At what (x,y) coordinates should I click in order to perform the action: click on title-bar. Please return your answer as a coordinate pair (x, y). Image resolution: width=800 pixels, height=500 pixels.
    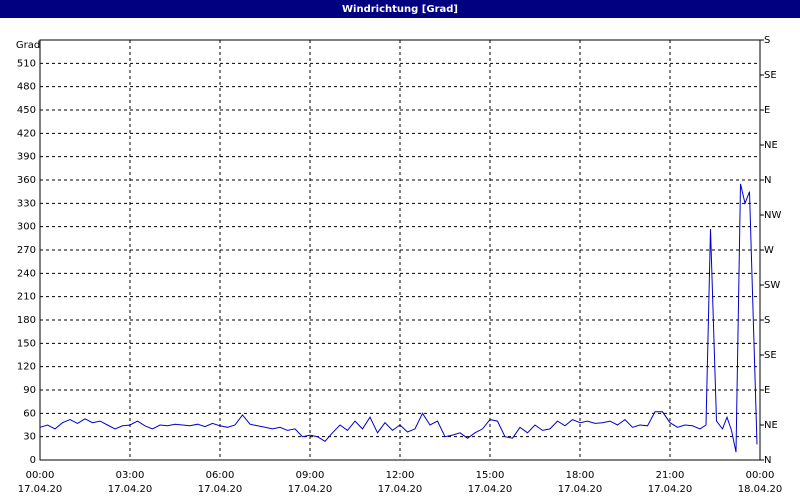
    Looking at the image, I should click on (400, 9).